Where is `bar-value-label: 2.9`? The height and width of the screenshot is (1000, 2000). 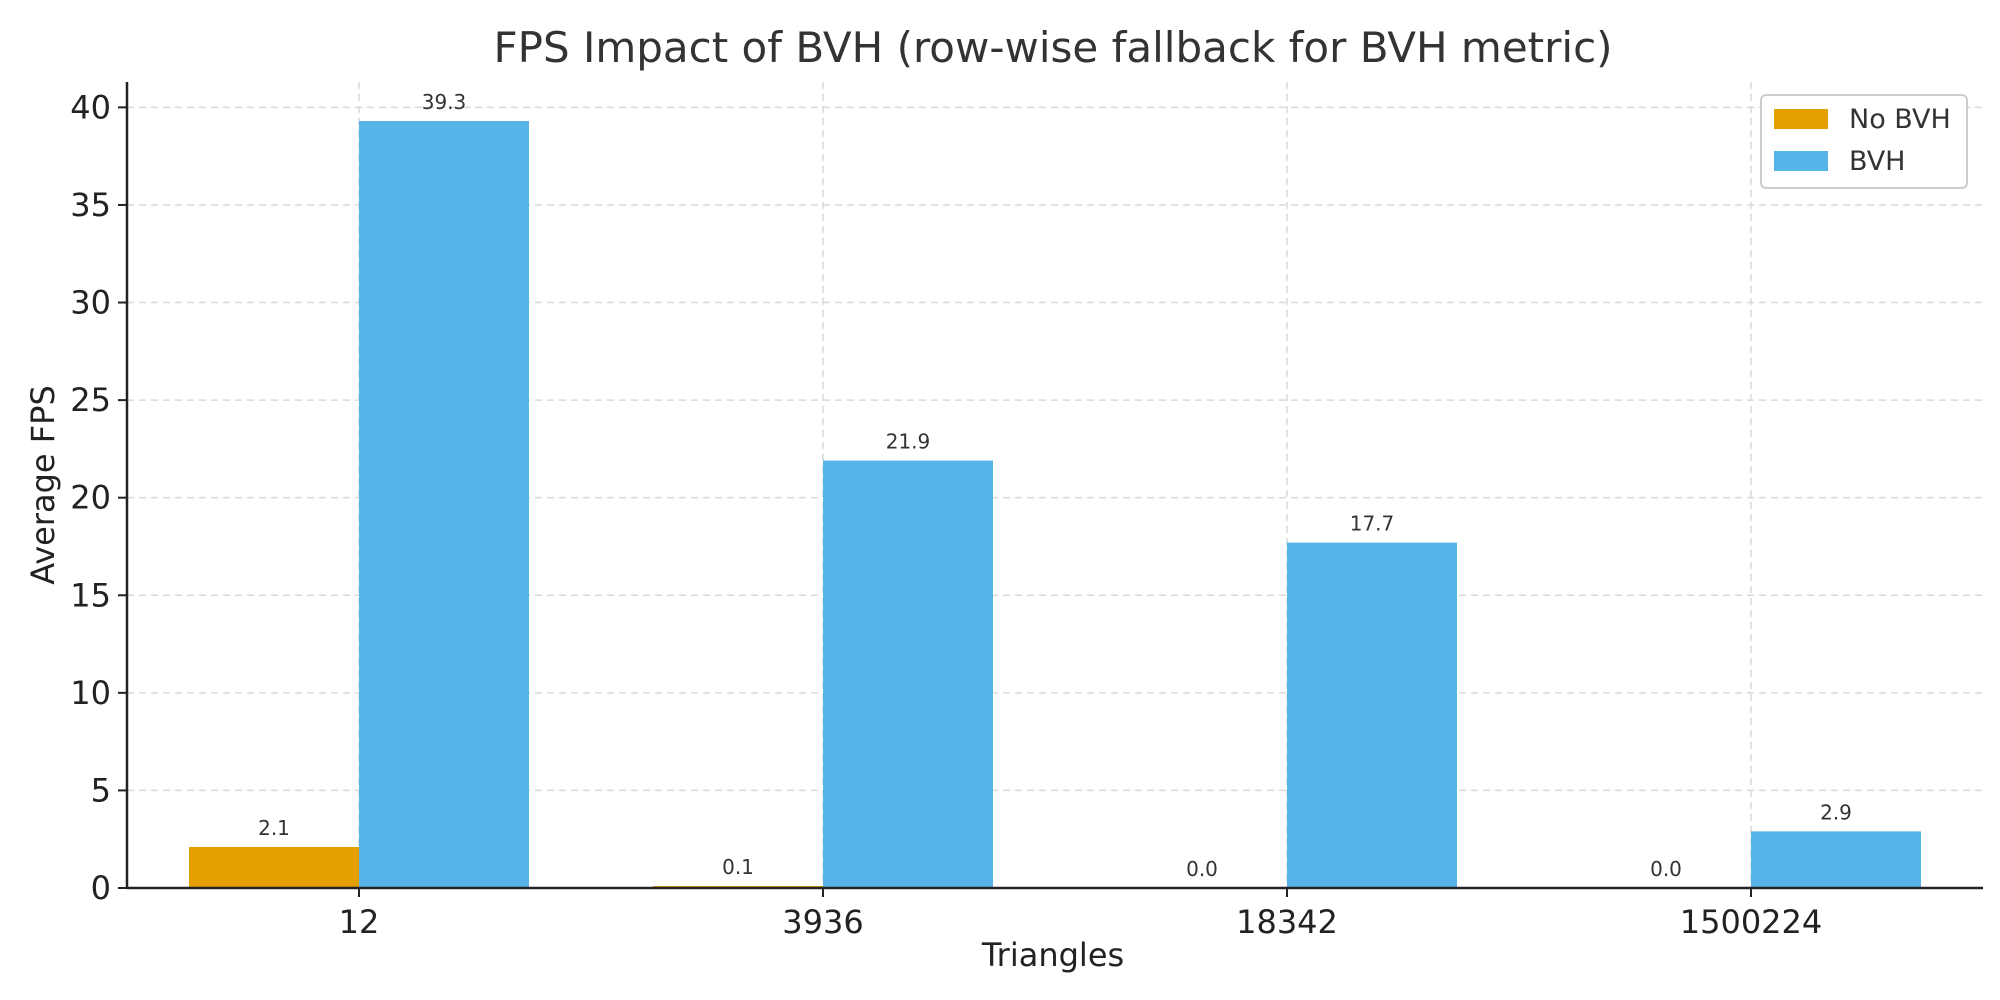 bar-value-label: 2.9 is located at coordinates (1836, 812).